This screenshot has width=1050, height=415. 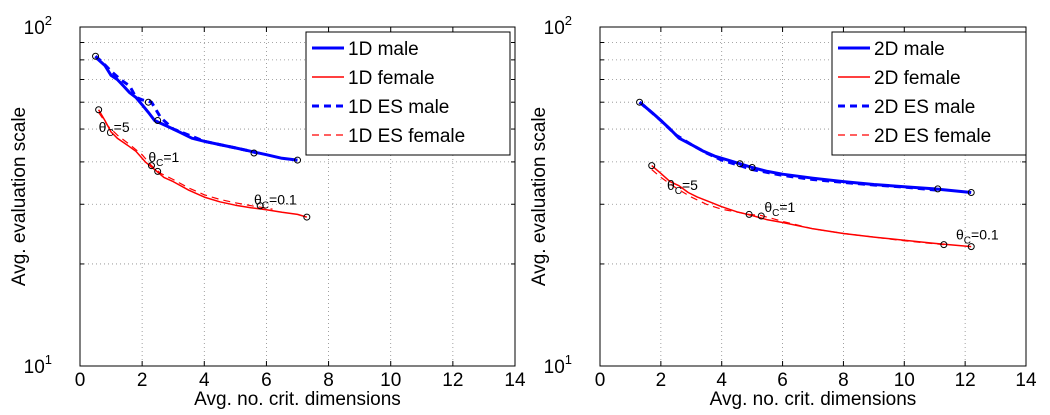 I want to click on legend-label: 1D female, so click(x=391, y=78).